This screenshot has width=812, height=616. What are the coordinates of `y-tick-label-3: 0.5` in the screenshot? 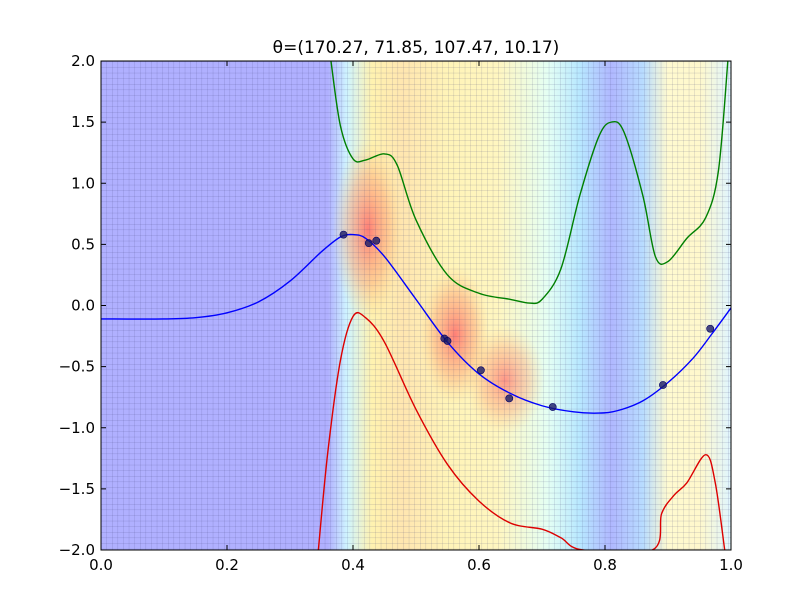 It's located at (83, 244).